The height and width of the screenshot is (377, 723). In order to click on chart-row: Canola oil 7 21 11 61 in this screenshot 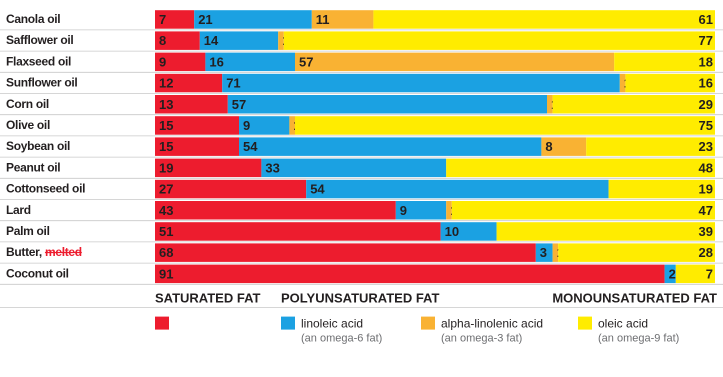, I will do `click(361, 20)`.